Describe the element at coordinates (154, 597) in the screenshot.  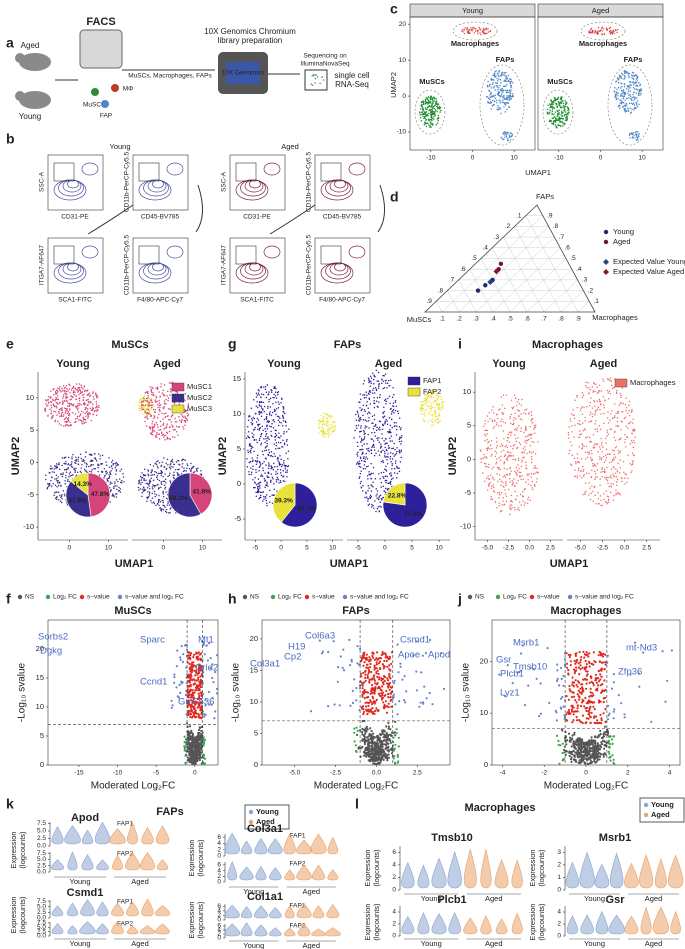
I see `legend-label: s−value and log₂ FC` at that location.